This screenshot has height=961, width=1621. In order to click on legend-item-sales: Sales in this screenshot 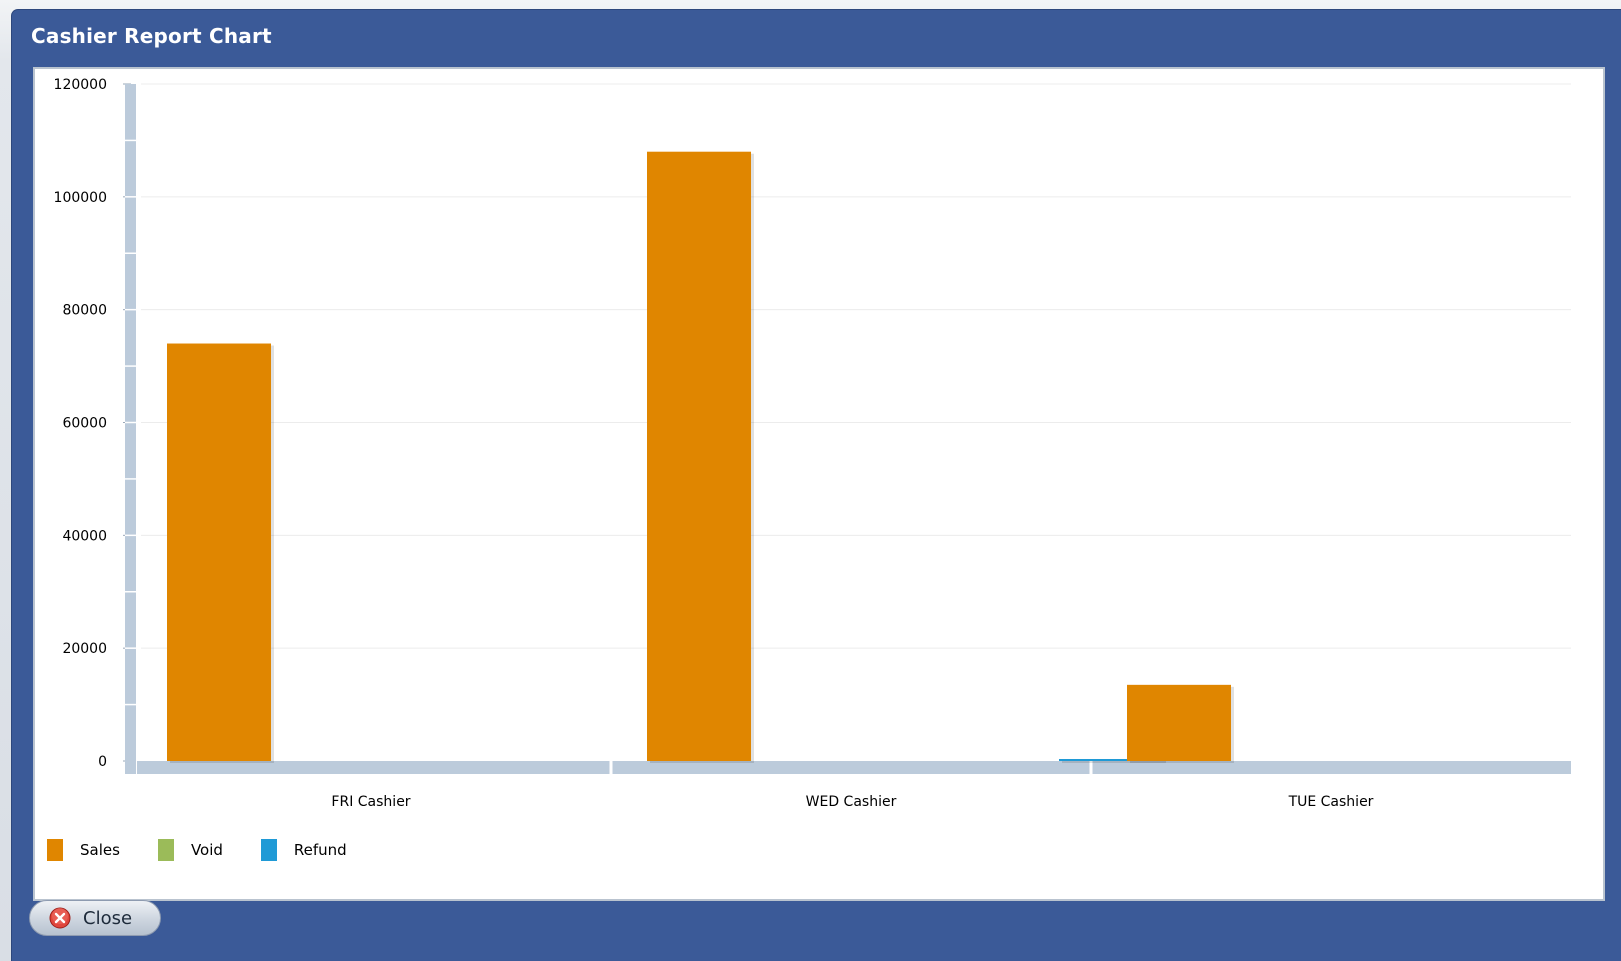, I will do `click(83, 850)`.